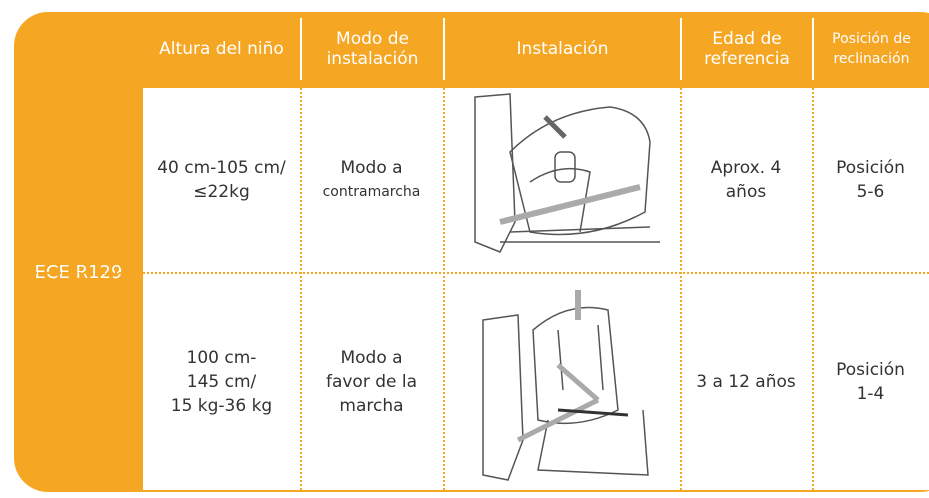  I want to click on text-line: referencia, so click(747, 59).